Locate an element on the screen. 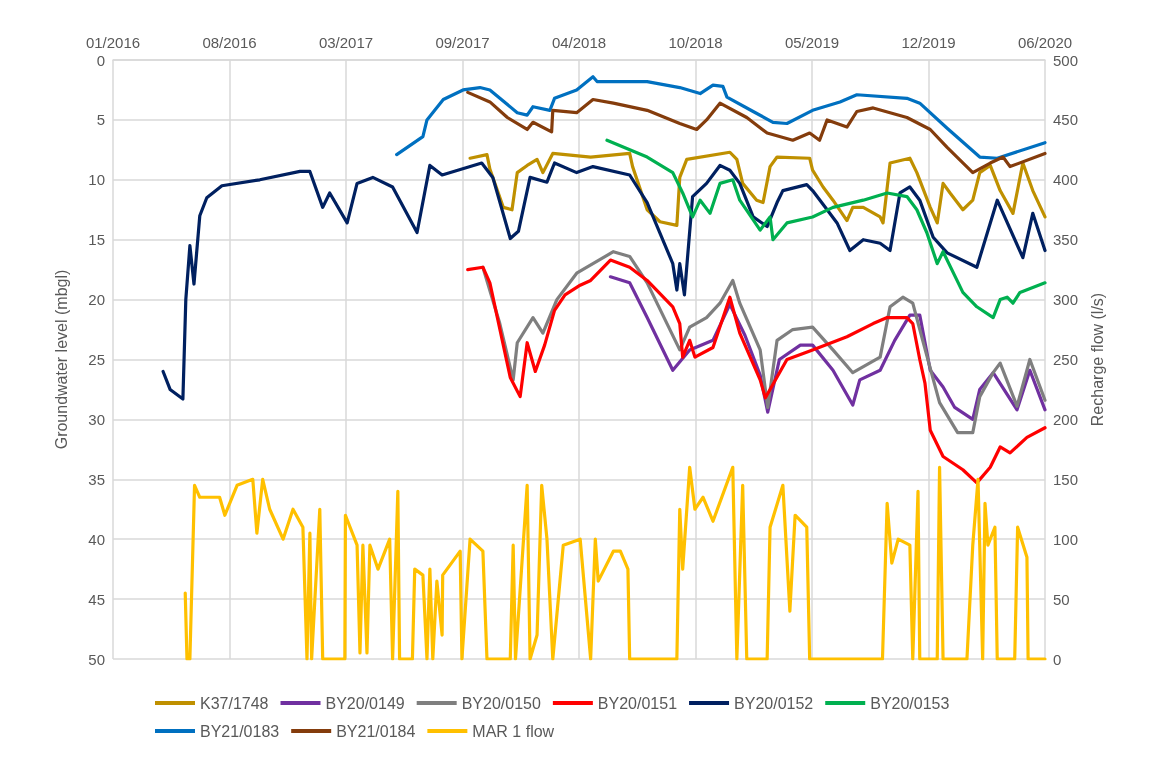  x-tick-label: 06/2020 is located at coordinates (1045, 42).